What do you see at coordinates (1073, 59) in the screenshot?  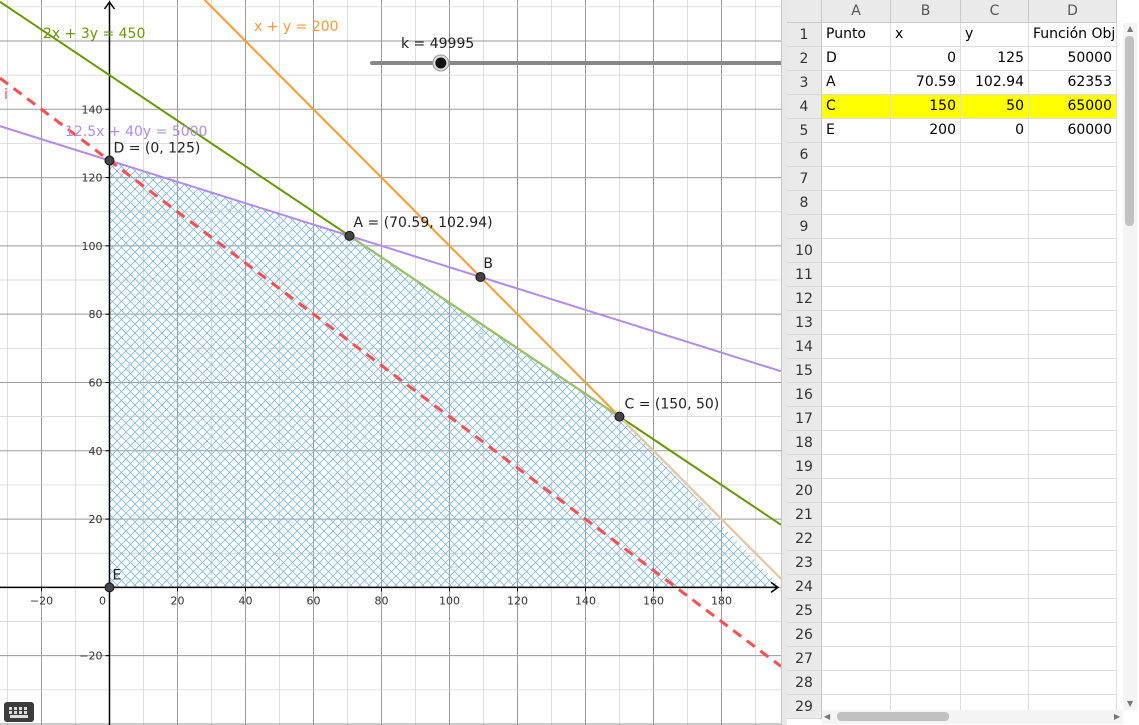 I see `sheet-cell: 50000` at bounding box center [1073, 59].